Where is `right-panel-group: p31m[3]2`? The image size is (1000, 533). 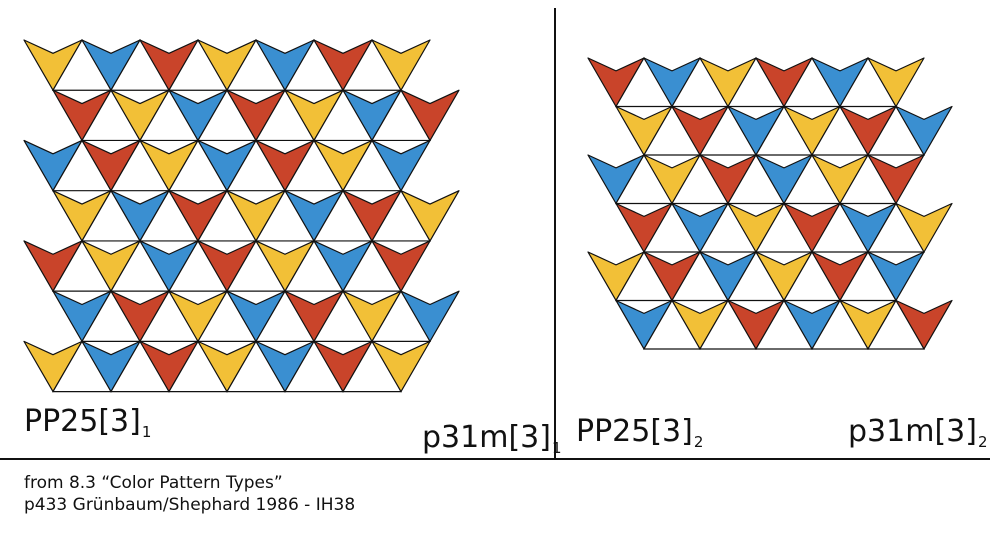
right-panel-group: p31m[3]2 is located at coordinates (917, 437).